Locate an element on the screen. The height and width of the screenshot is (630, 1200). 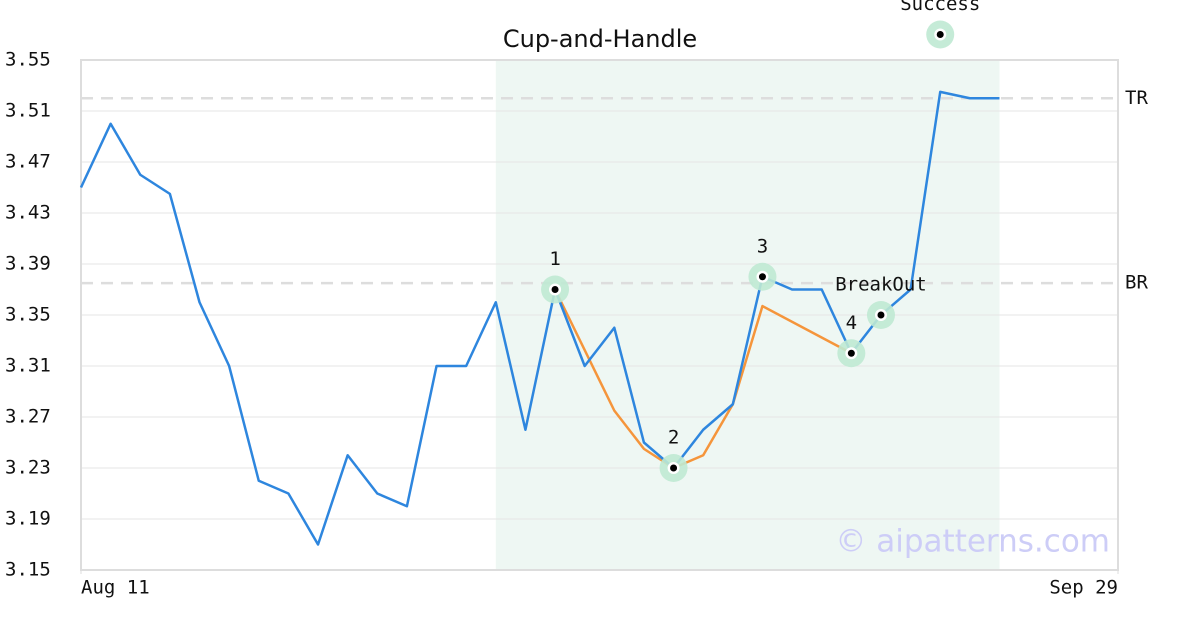
x-tick-label: Aug 11 is located at coordinates (115, 588).